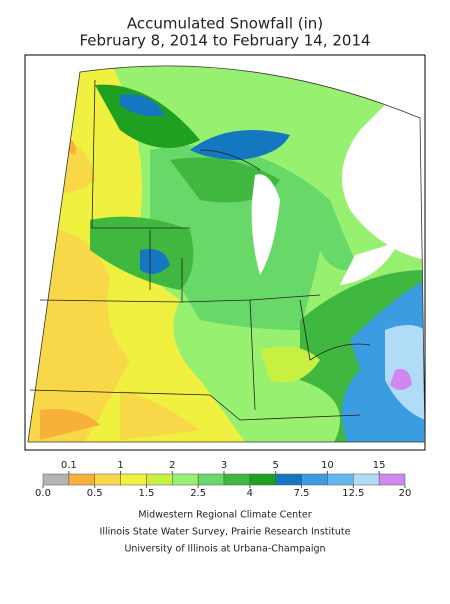  I want to click on legend-label: 2, so click(172, 465).